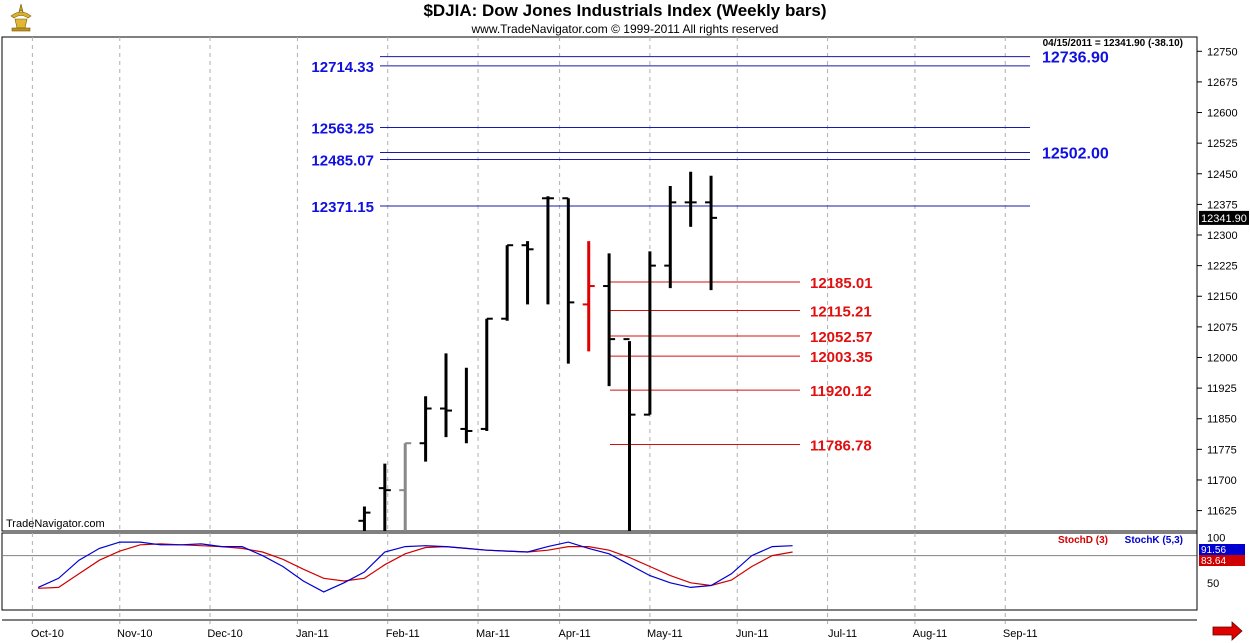  What do you see at coordinates (342, 207) in the screenshot?
I see `resistance-label: 12371.15` at bounding box center [342, 207].